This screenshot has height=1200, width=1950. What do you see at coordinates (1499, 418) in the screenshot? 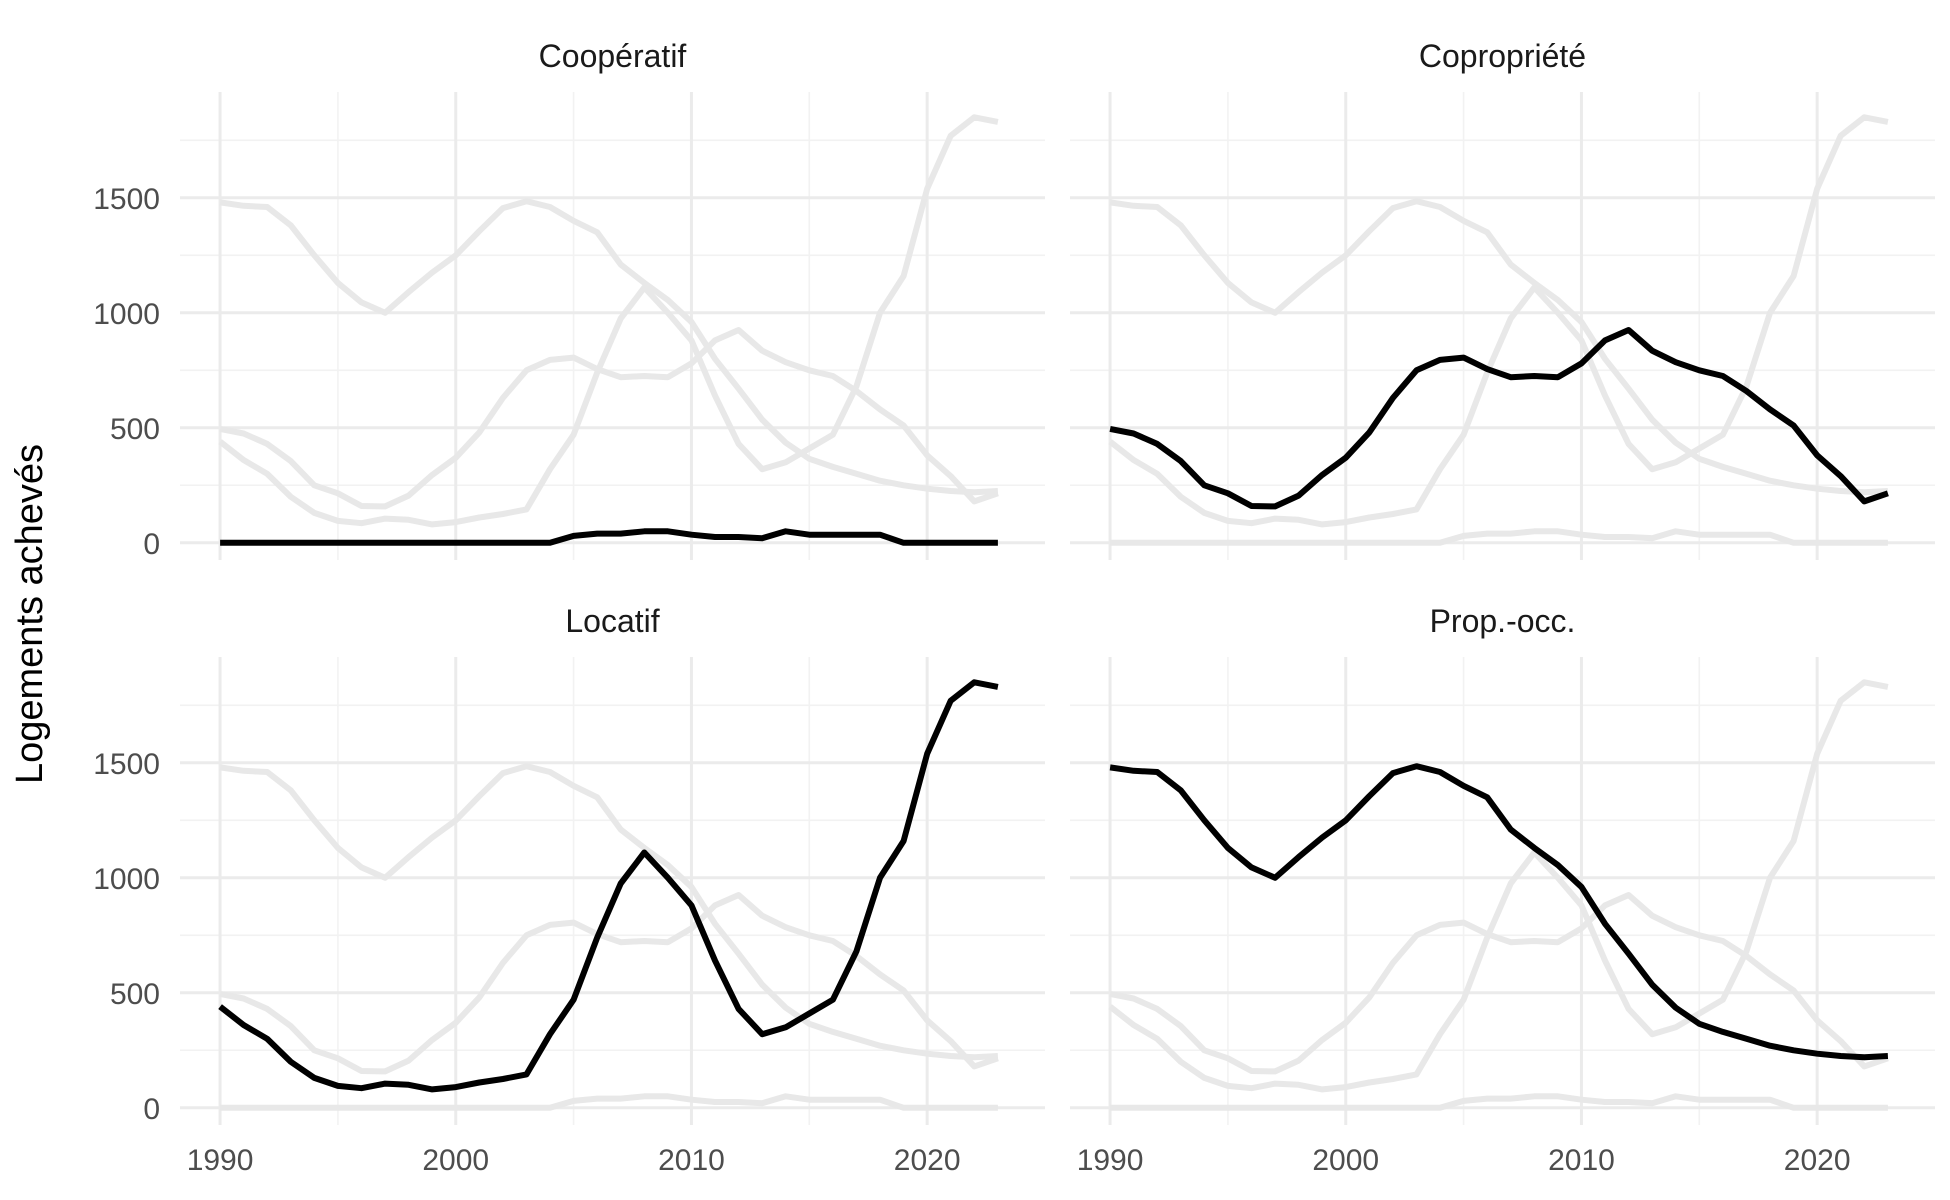
I see `series-line-copropriete` at bounding box center [1499, 418].